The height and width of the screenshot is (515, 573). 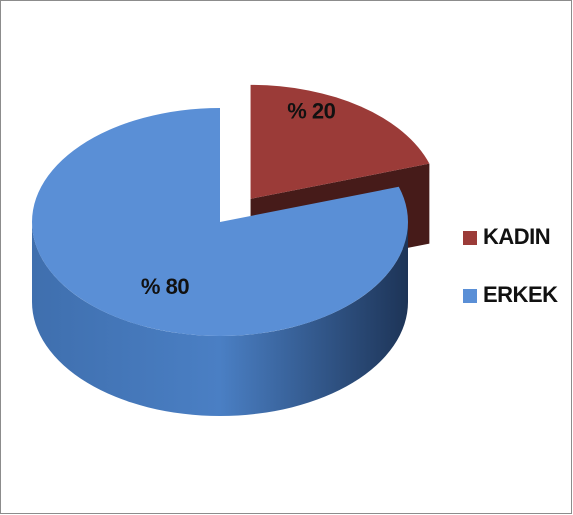 I want to click on slice, so click(x=340, y=141).